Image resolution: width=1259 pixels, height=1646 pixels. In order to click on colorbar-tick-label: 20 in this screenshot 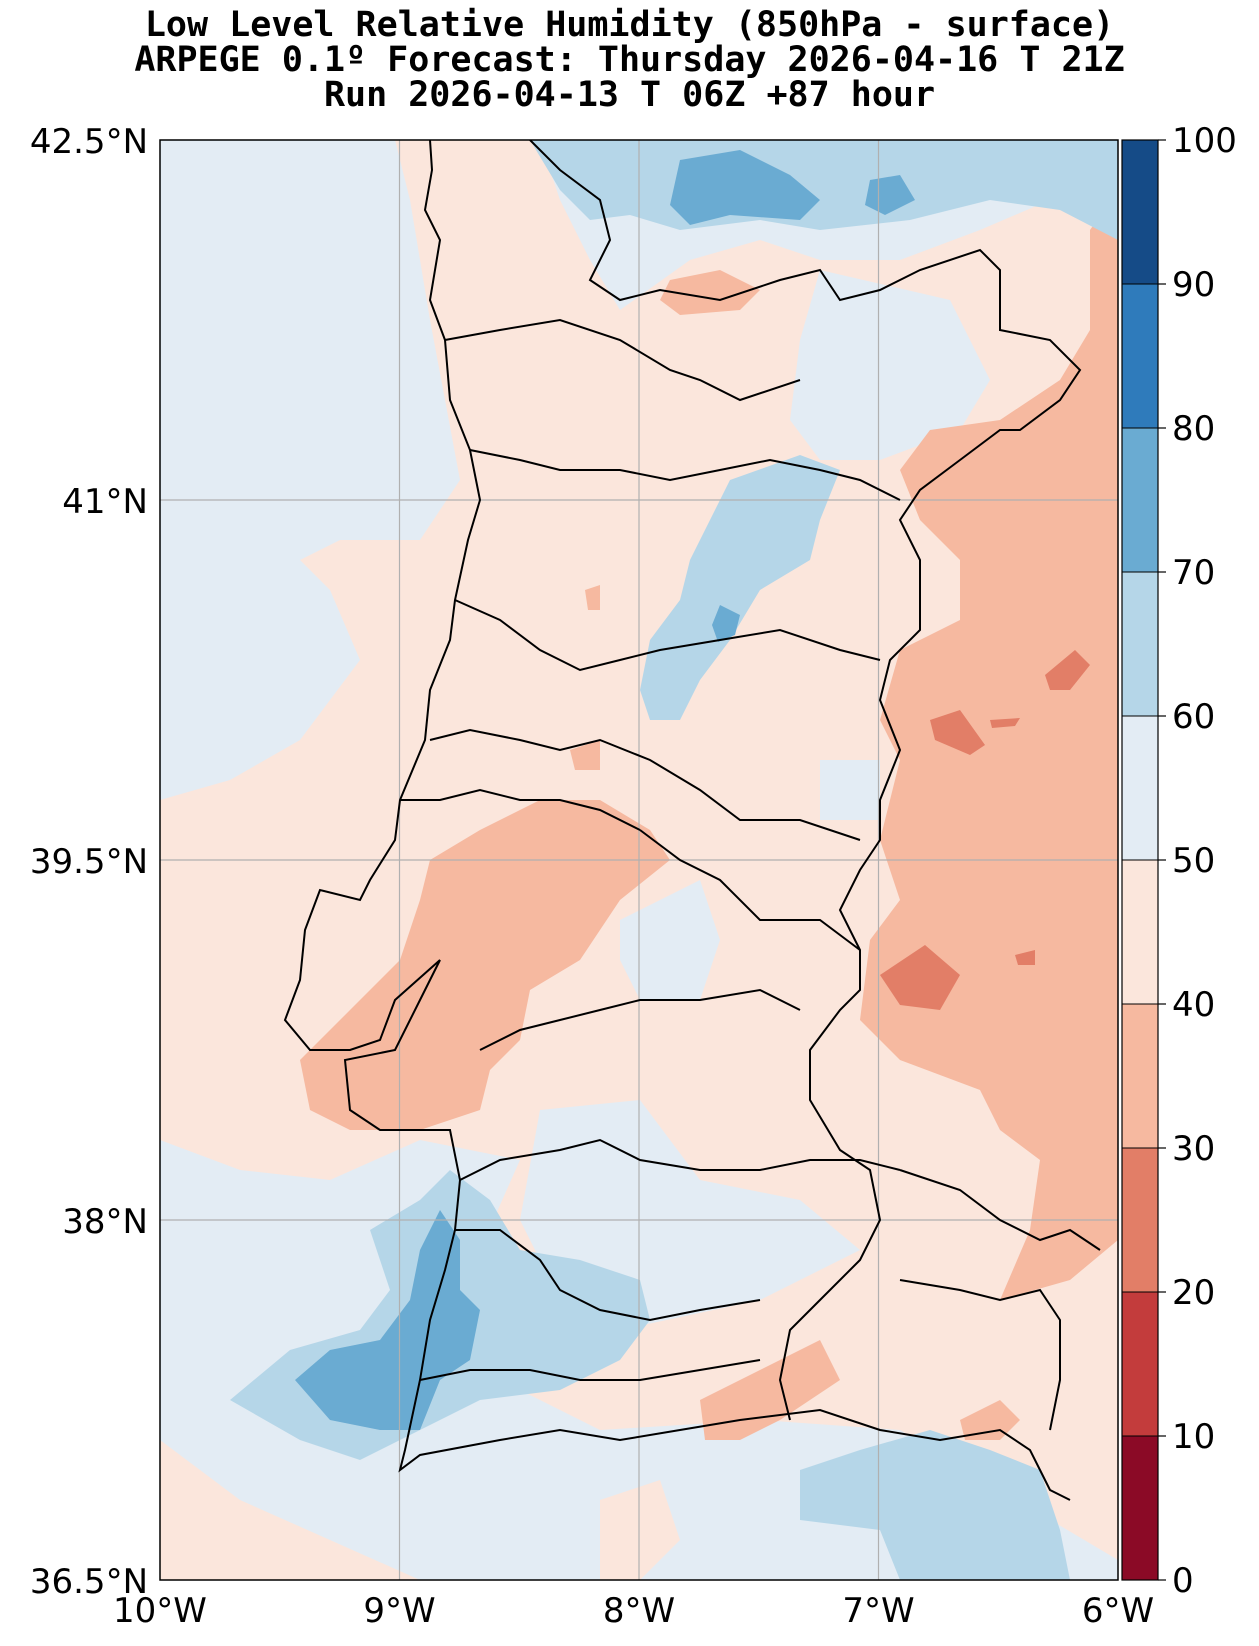, I will do `click(1193, 1293)`.